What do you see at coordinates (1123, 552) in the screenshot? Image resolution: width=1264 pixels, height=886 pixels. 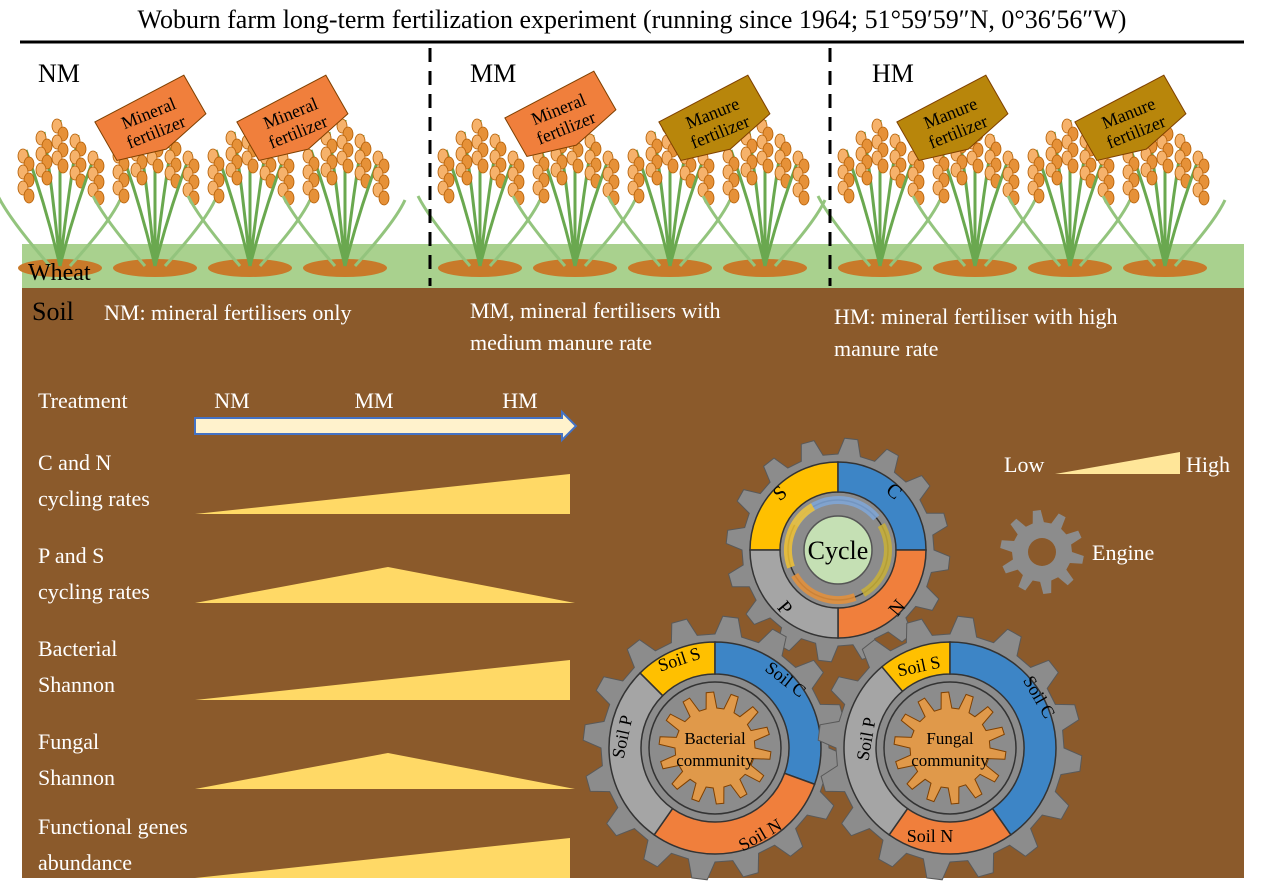 I see `legend-engine: Engine` at bounding box center [1123, 552].